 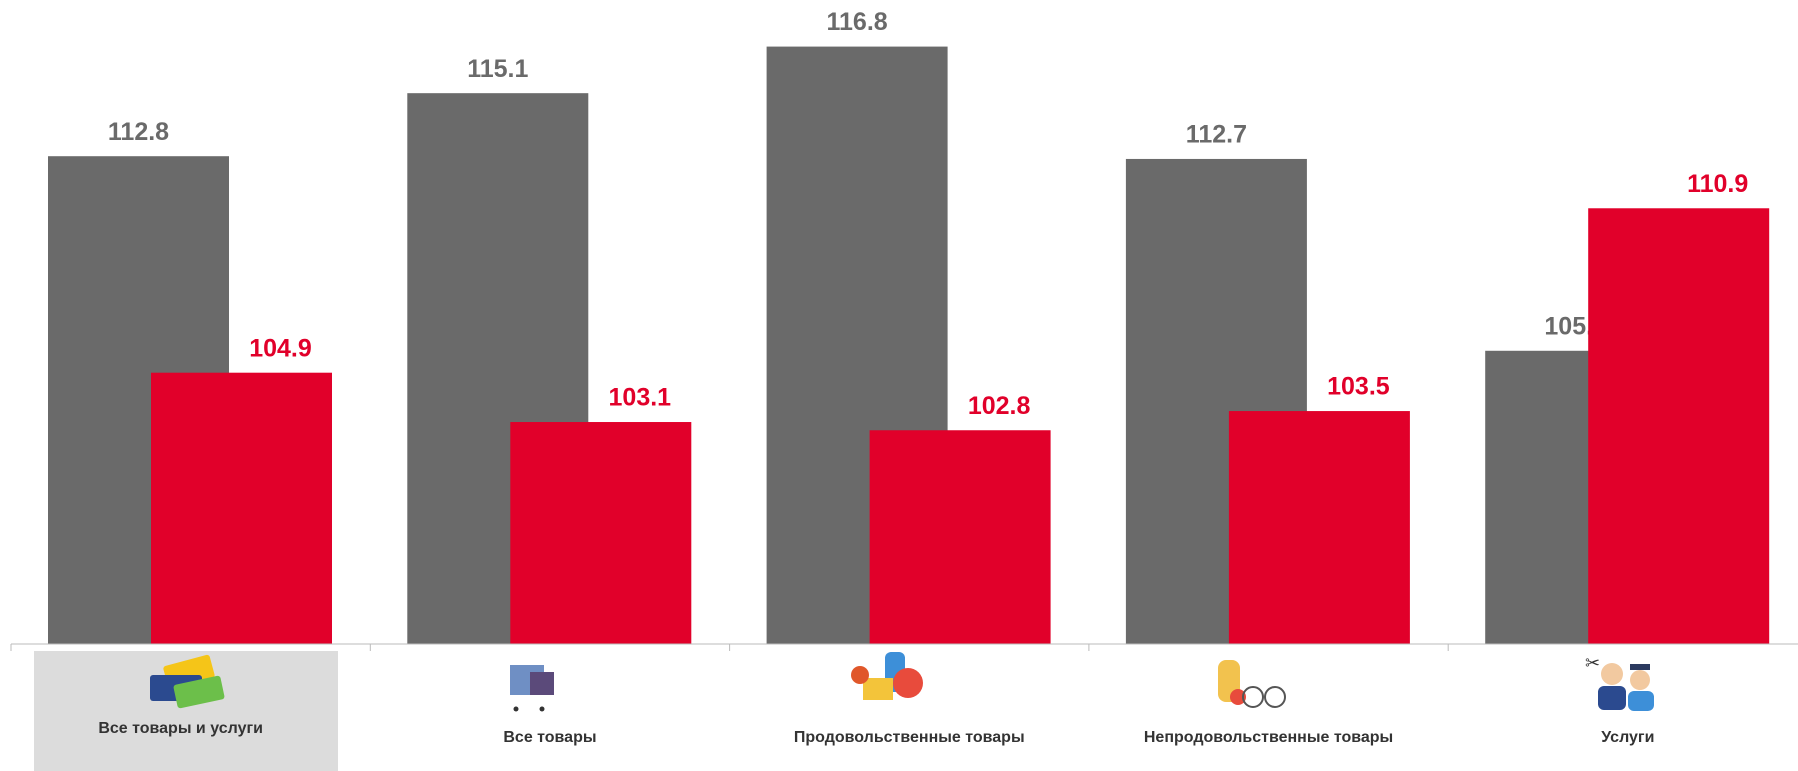 I want to click on icon-nonfood, so click(x=1252, y=684).